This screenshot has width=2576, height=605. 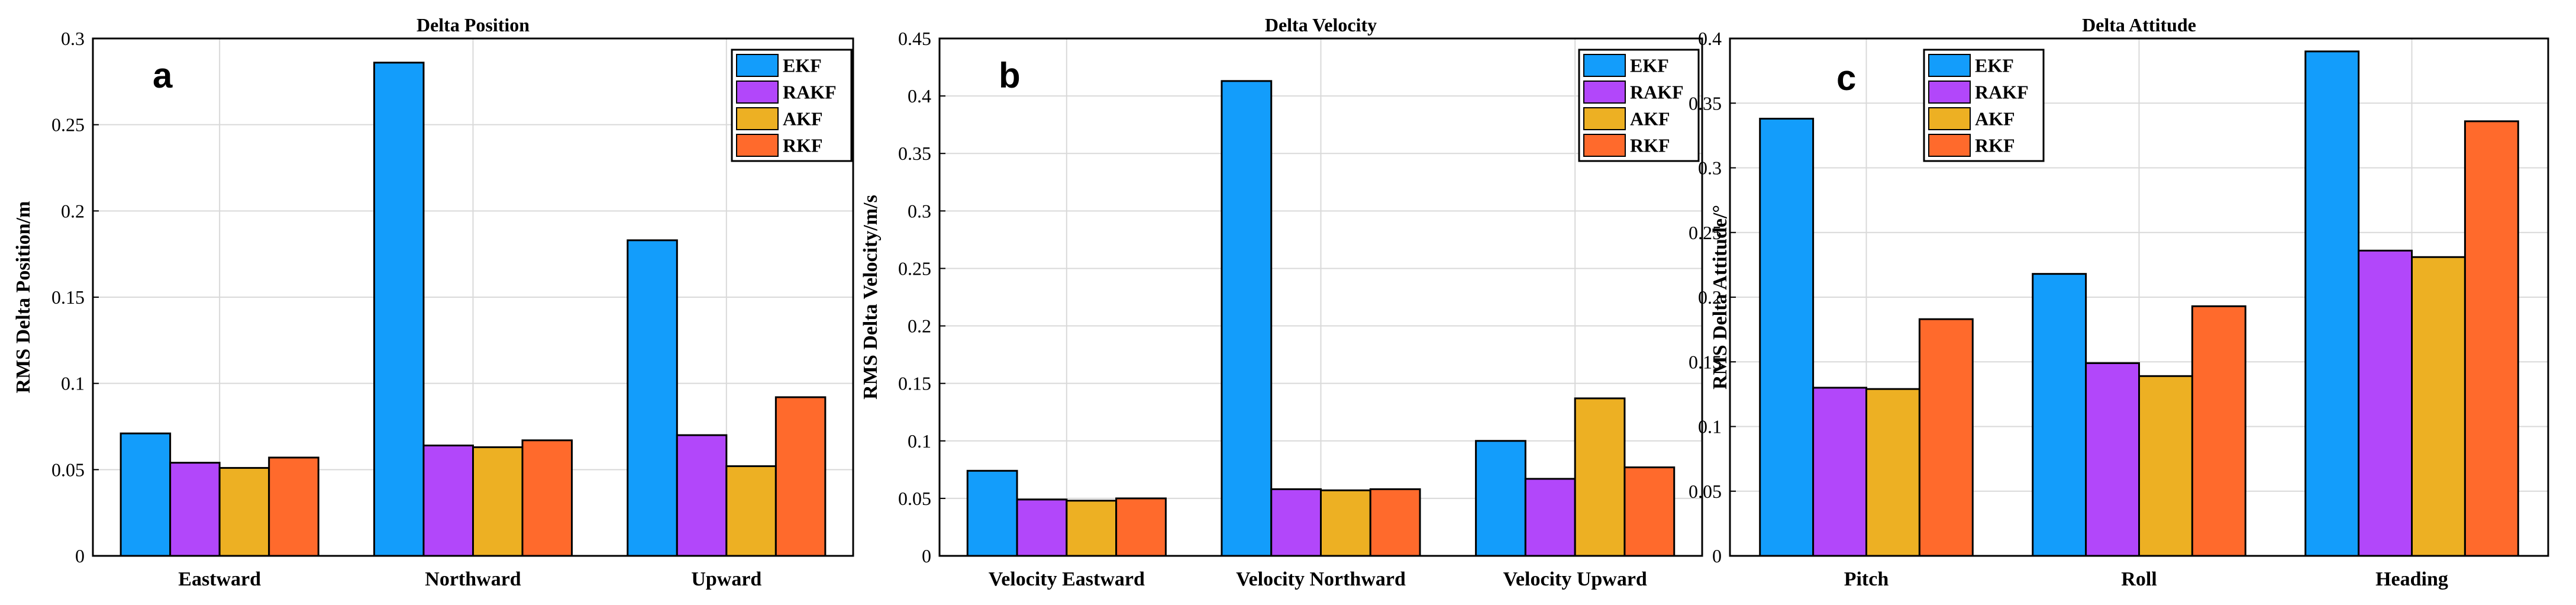 I want to click on bar-rkf-northward, so click(x=547, y=498).